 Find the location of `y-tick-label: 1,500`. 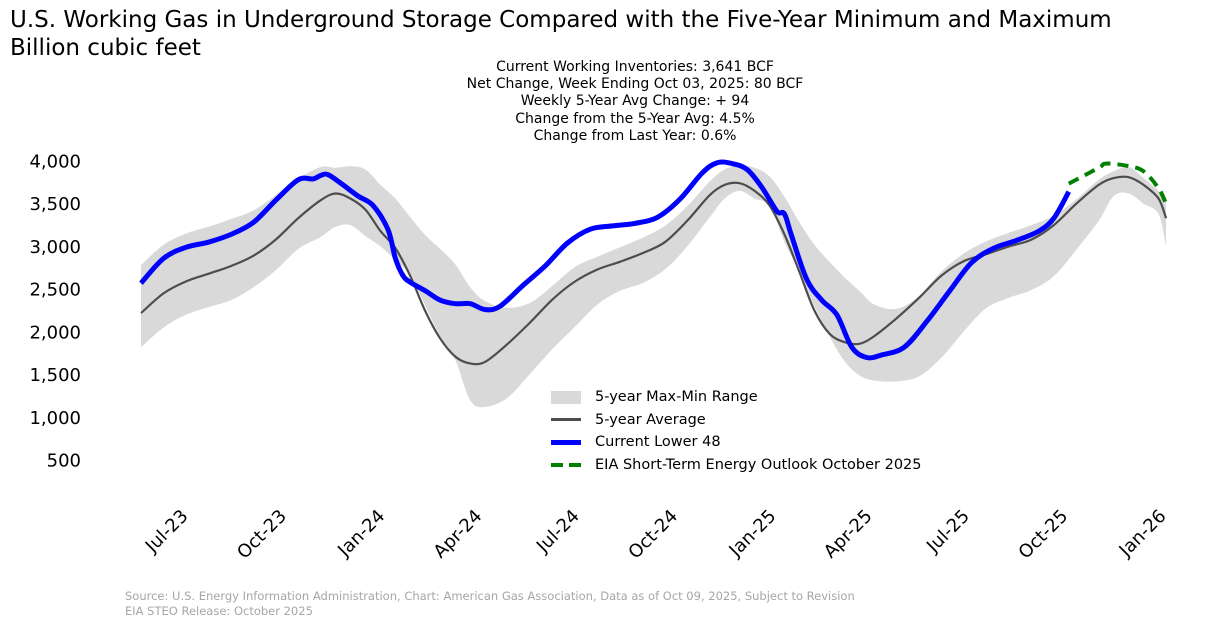

y-tick-label: 1,500 is located at coordinates (55, 375).